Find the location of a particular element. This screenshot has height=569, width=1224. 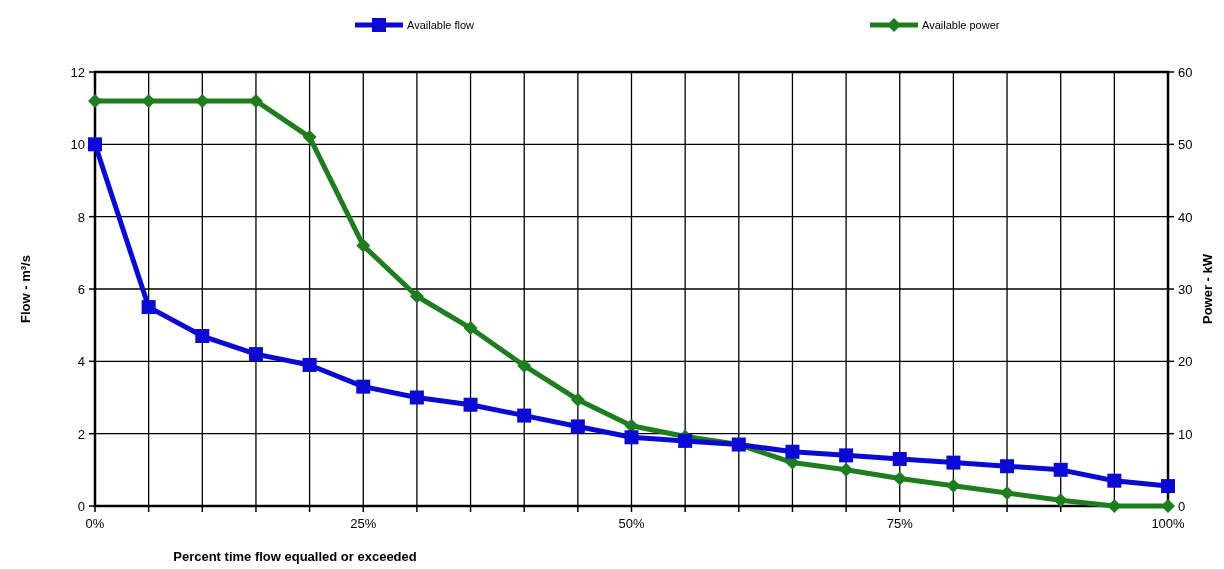

legend-label: Available flow is located at coordinates (441, 25).